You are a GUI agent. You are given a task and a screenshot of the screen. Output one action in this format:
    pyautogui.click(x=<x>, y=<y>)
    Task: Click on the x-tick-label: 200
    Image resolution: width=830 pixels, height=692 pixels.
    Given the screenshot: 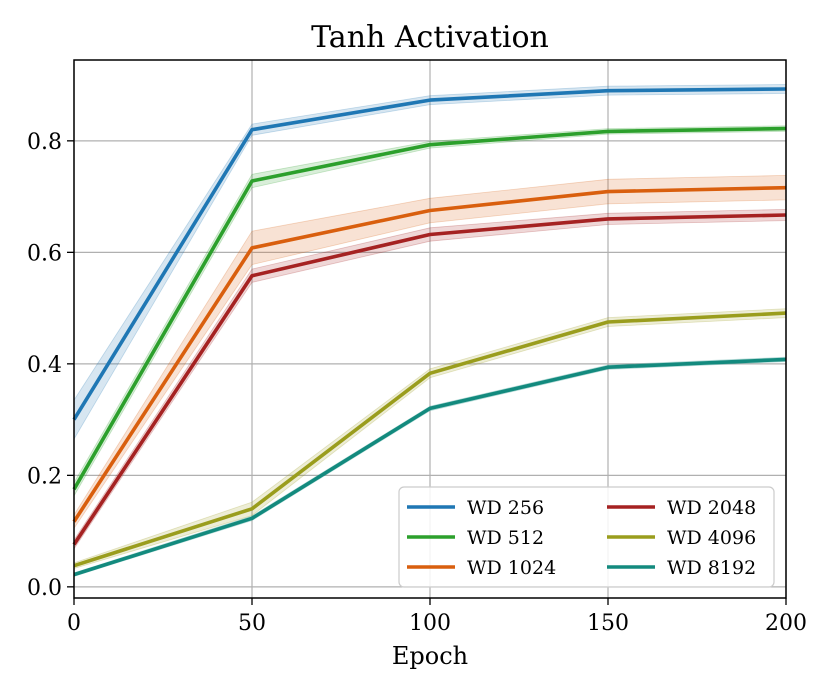 What is the action you would take?
    pyautogui.click(x=786, y=623)
    